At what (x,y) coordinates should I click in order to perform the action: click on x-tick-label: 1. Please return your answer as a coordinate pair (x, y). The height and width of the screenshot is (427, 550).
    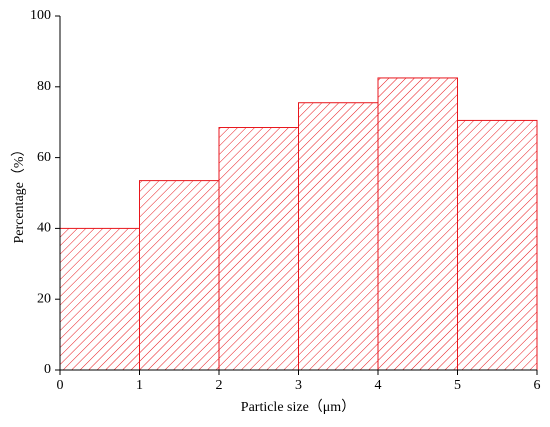
    Looking at the image, I should click on (139, 385).